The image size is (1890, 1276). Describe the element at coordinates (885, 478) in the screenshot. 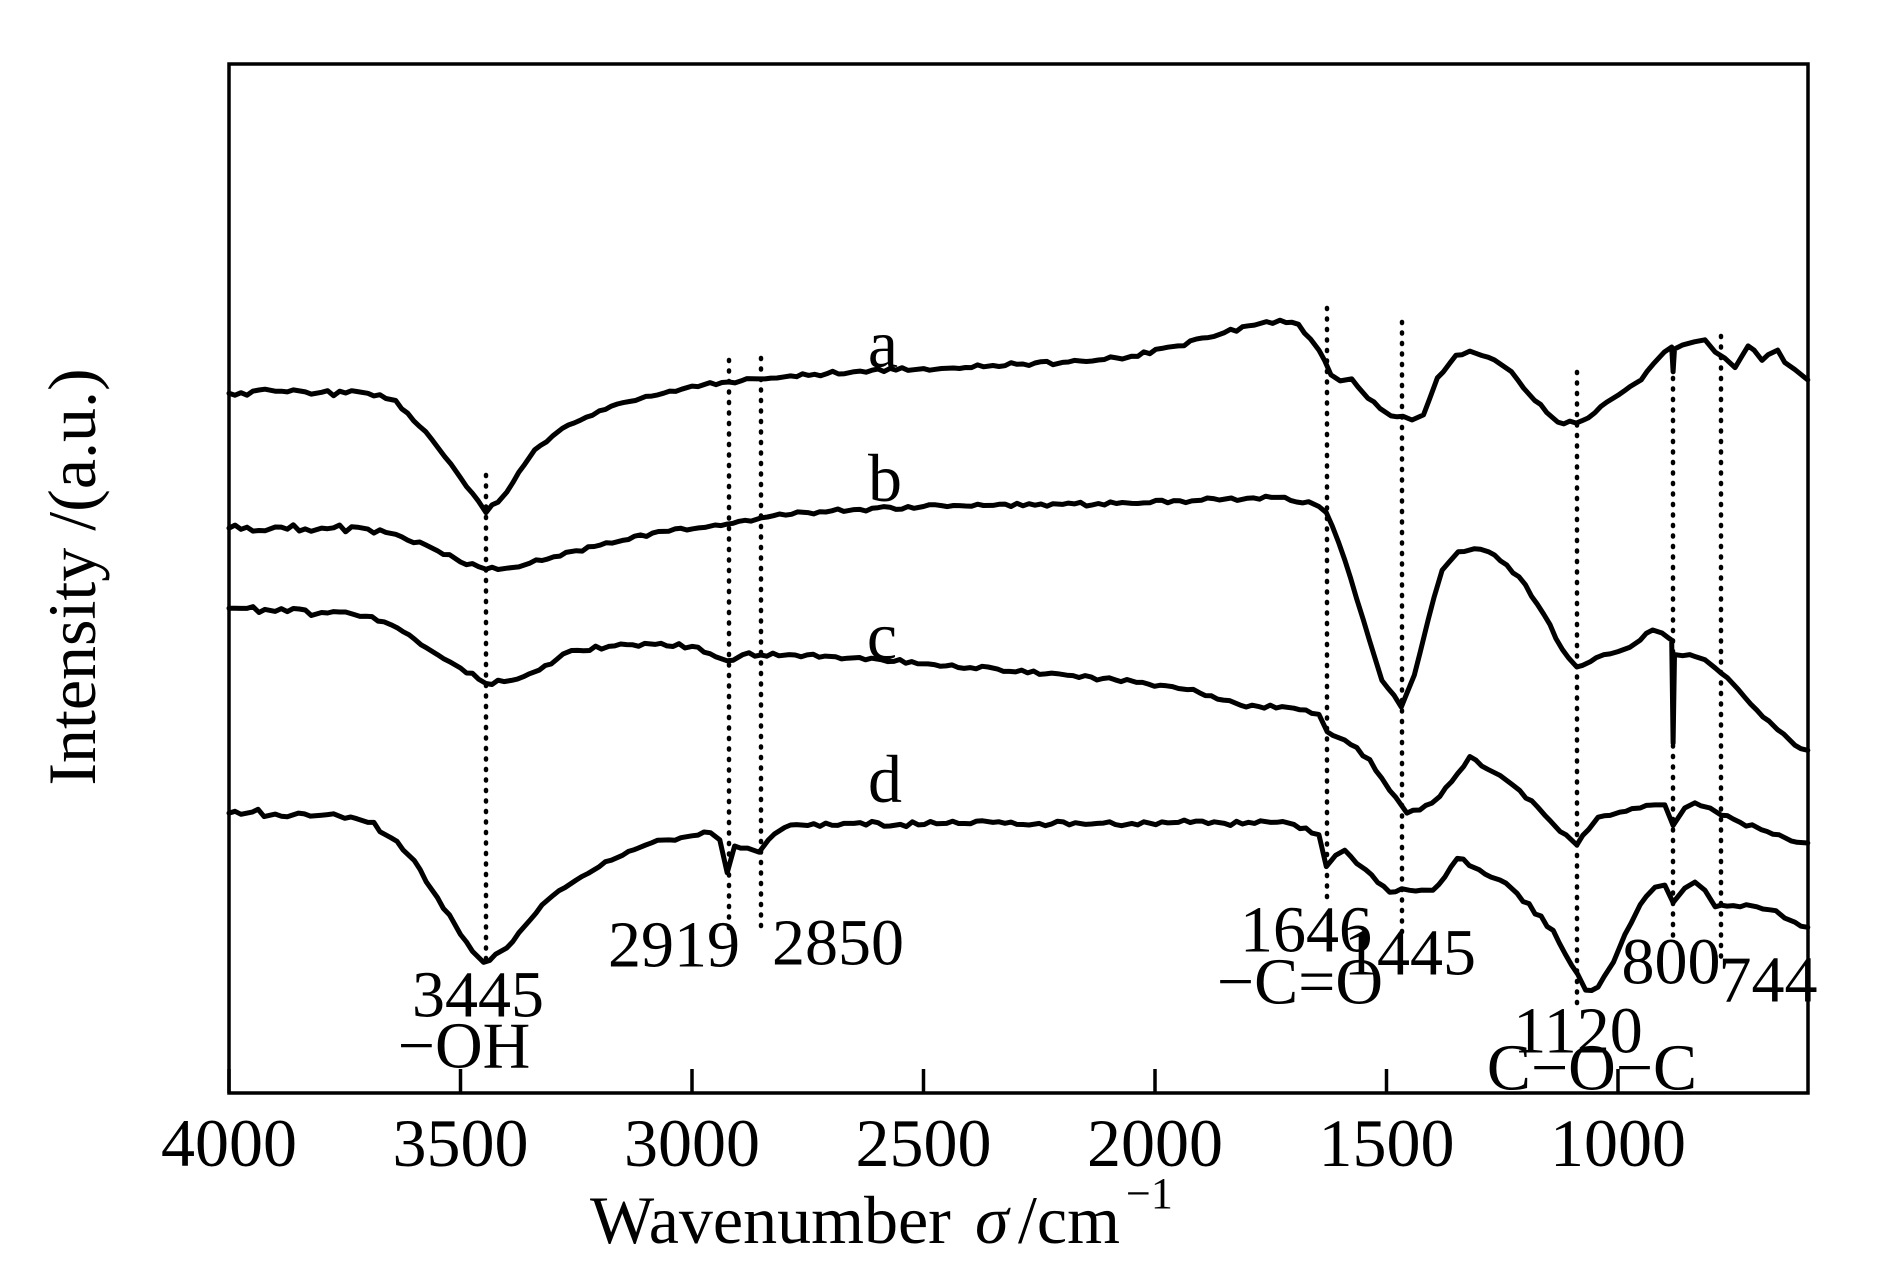

I see `curve-label-b: b` at that location.